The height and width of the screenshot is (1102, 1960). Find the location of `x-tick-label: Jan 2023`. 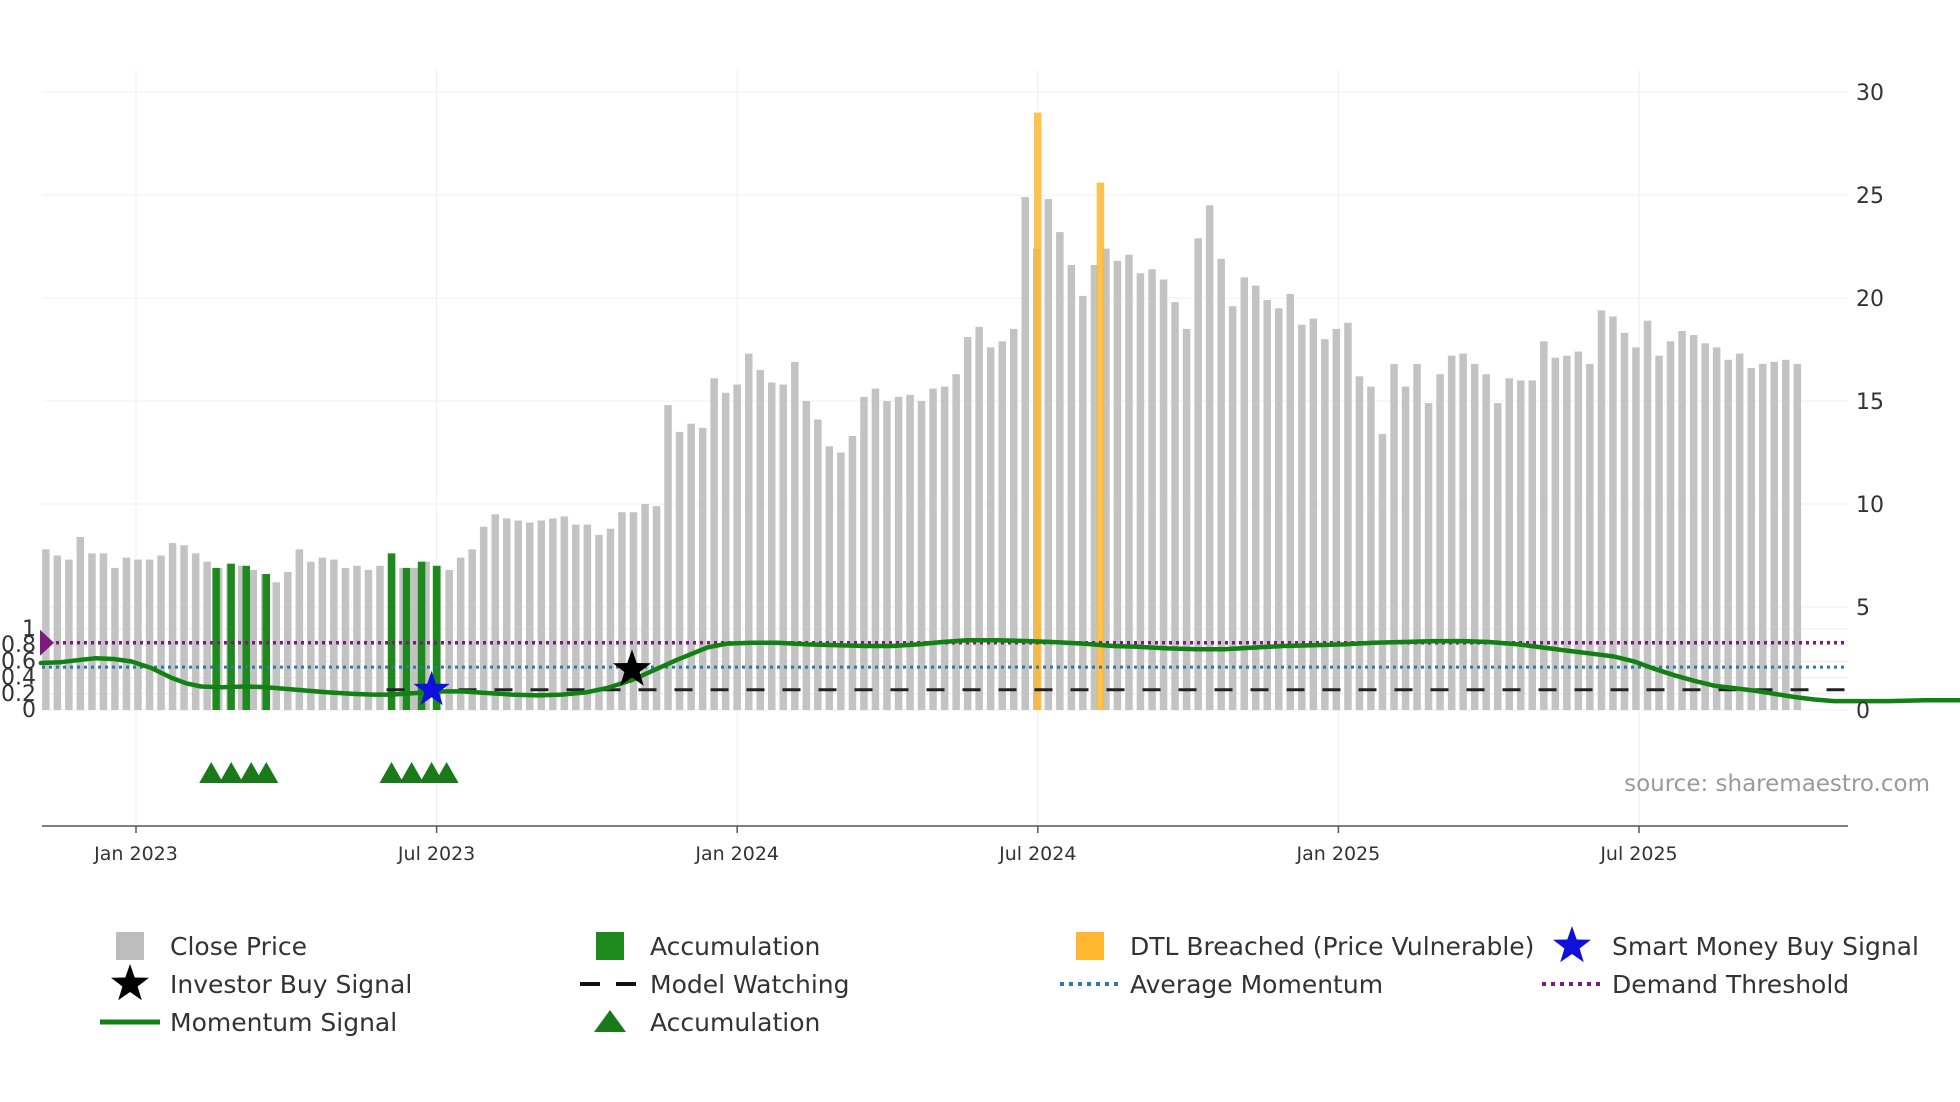

x-tick-label: Jan 2023 is located at coordinates (135, 854).